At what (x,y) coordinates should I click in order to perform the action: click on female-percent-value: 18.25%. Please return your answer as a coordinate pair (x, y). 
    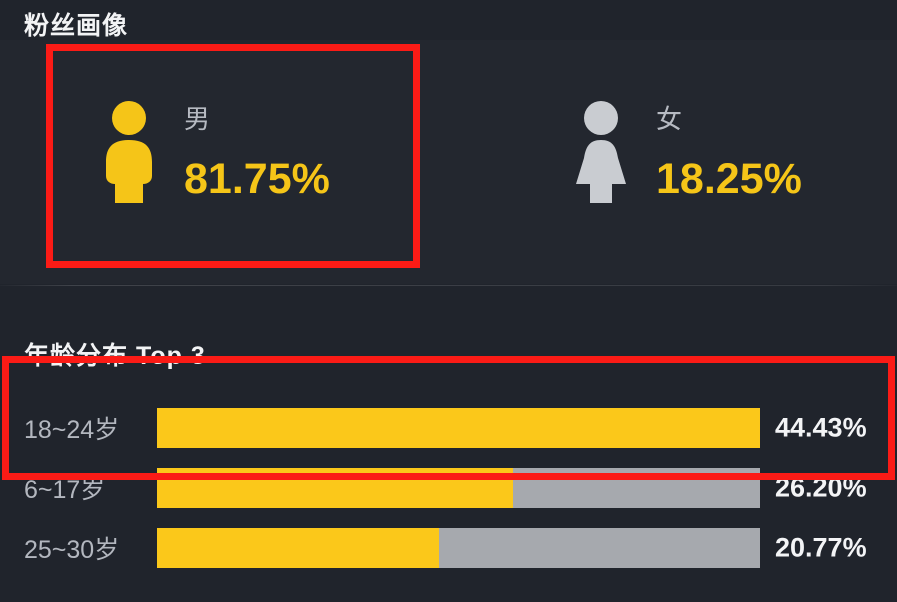
    Looking at the image, I should click on (729, 179).